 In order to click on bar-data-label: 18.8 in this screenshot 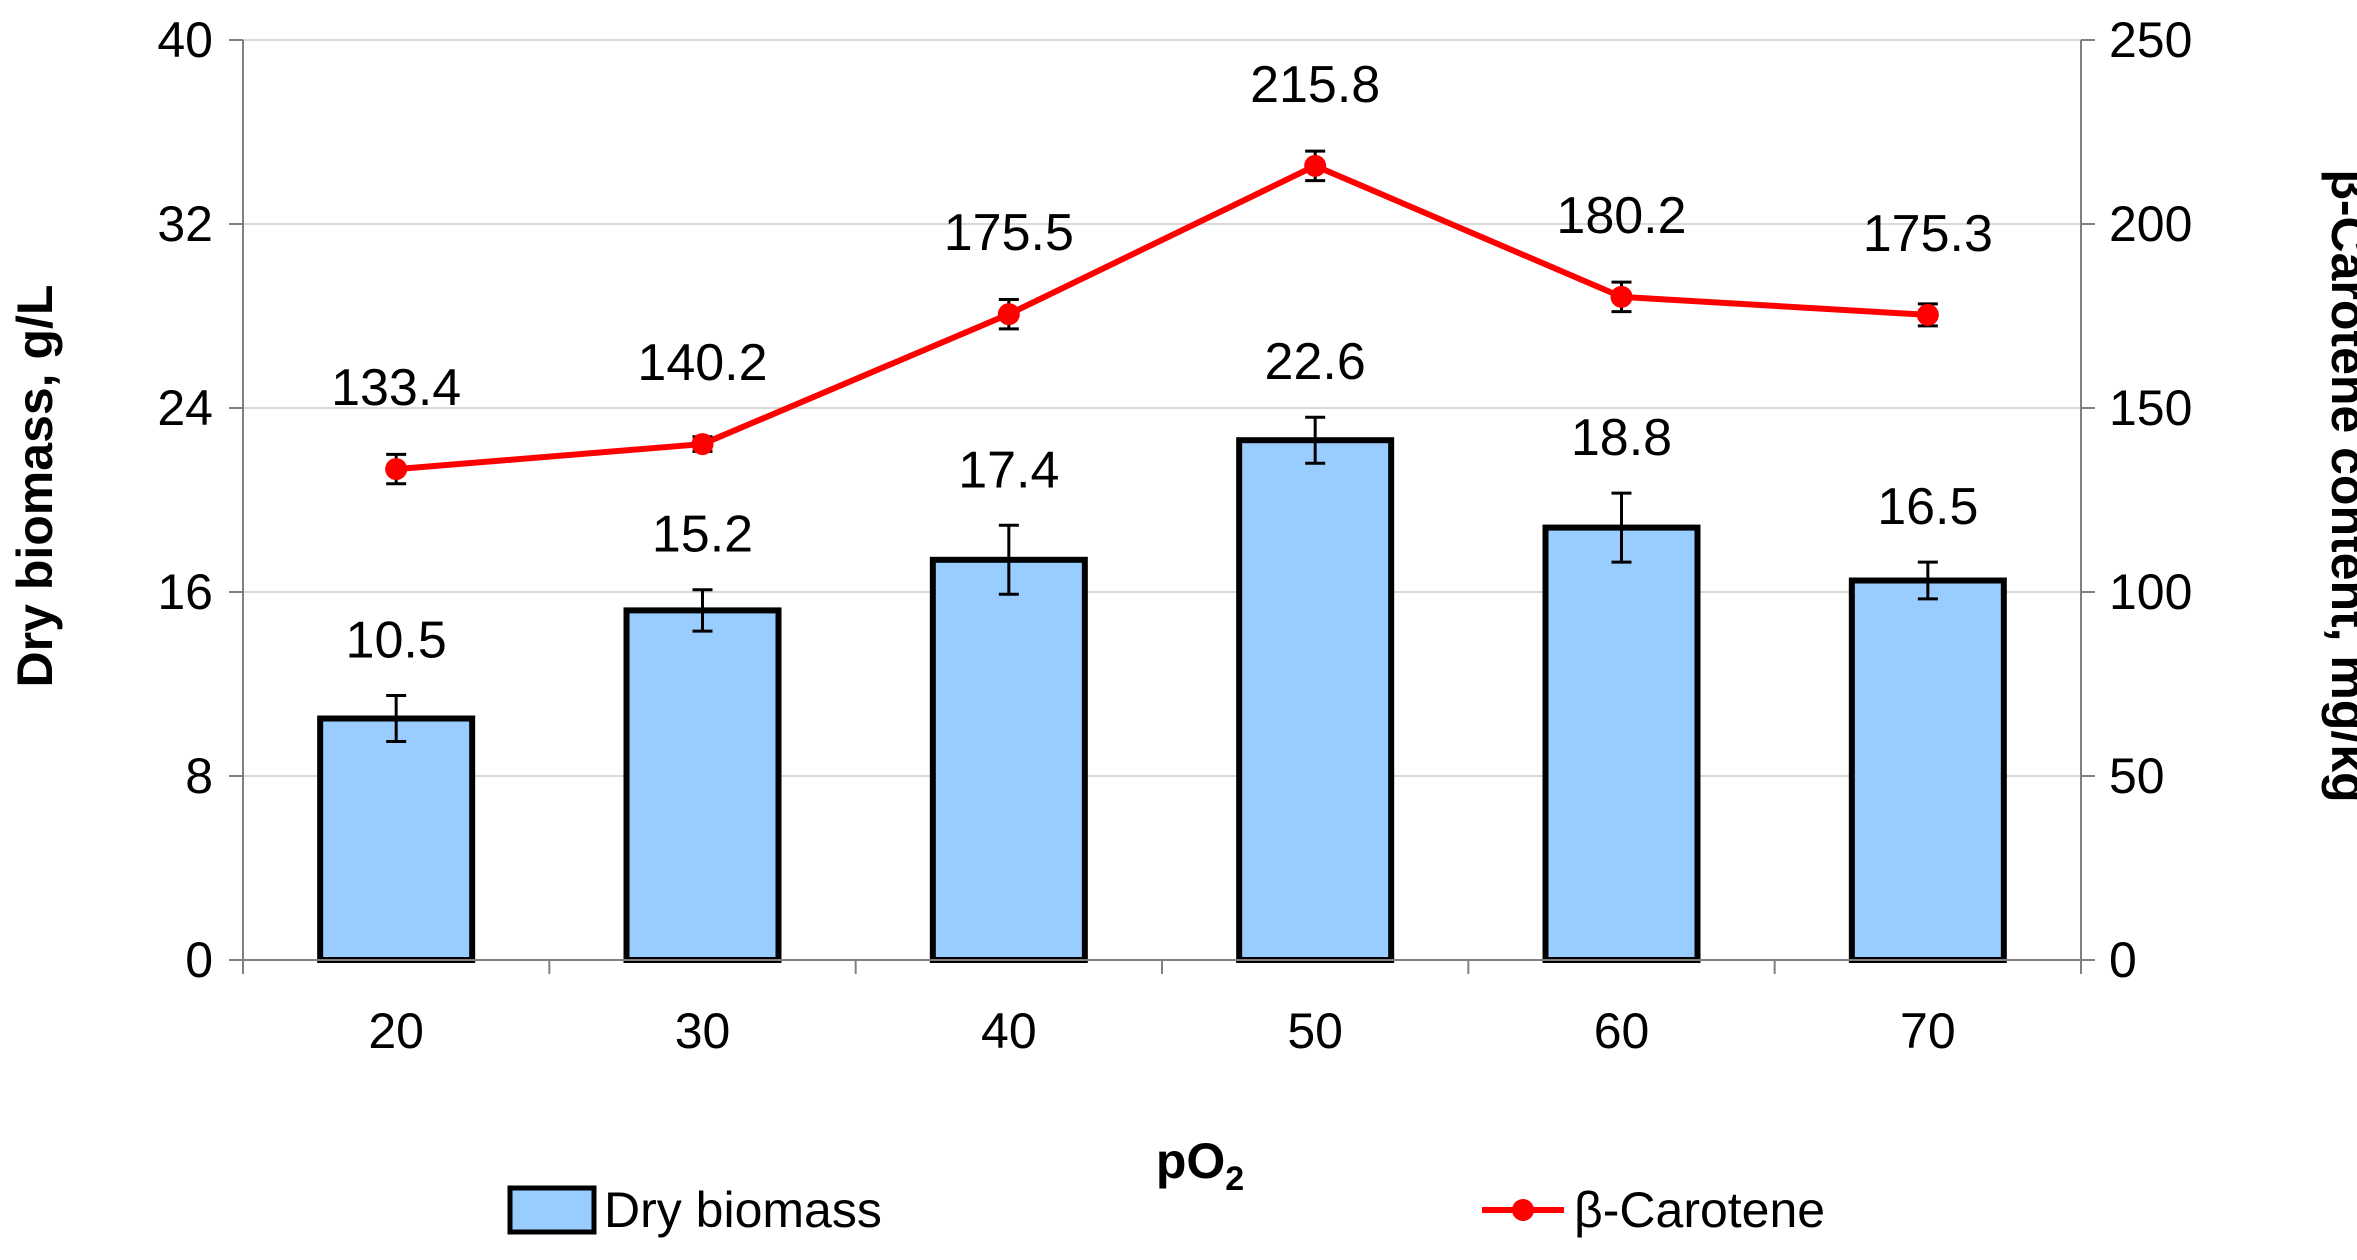, I will do `click(1621, 438)`.